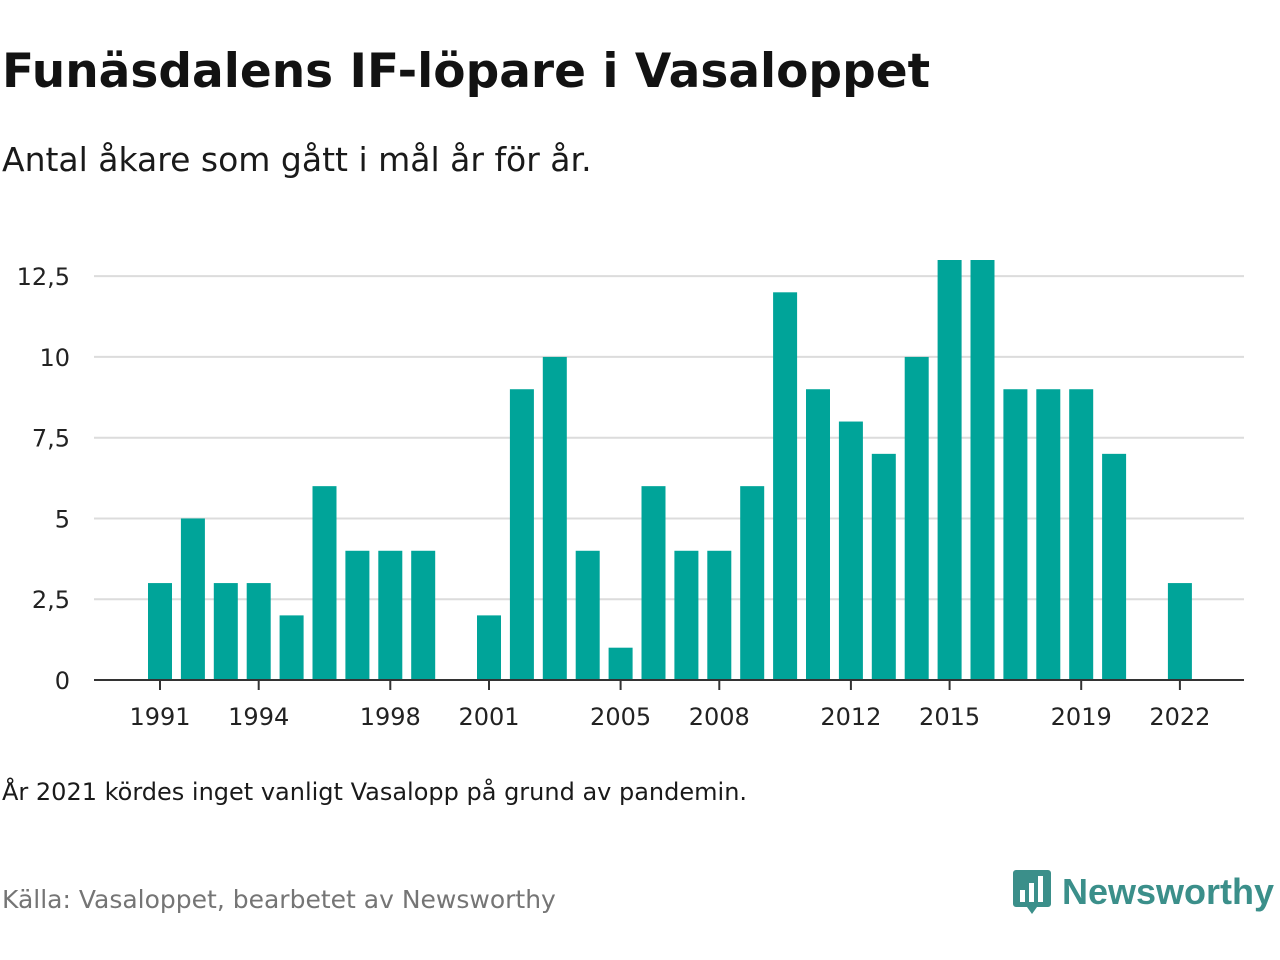 The image size is (1280, 960). I want to click on y-tick-label: 5, so click(62, 519).